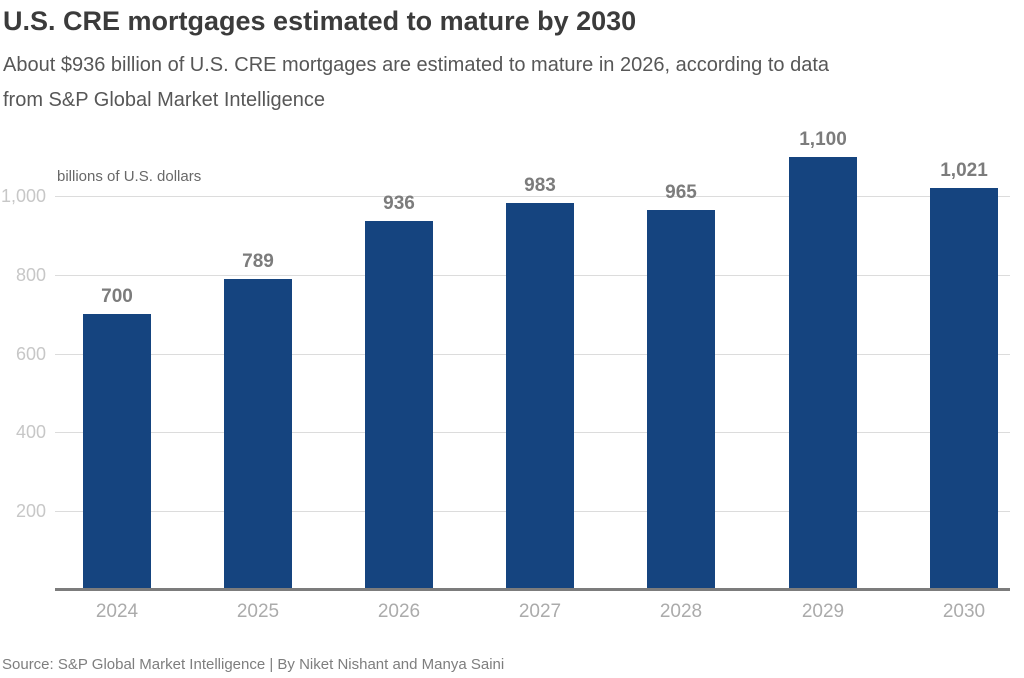 The image size is (1024, 678). I want to click on bar-2025, so click(258, 434).